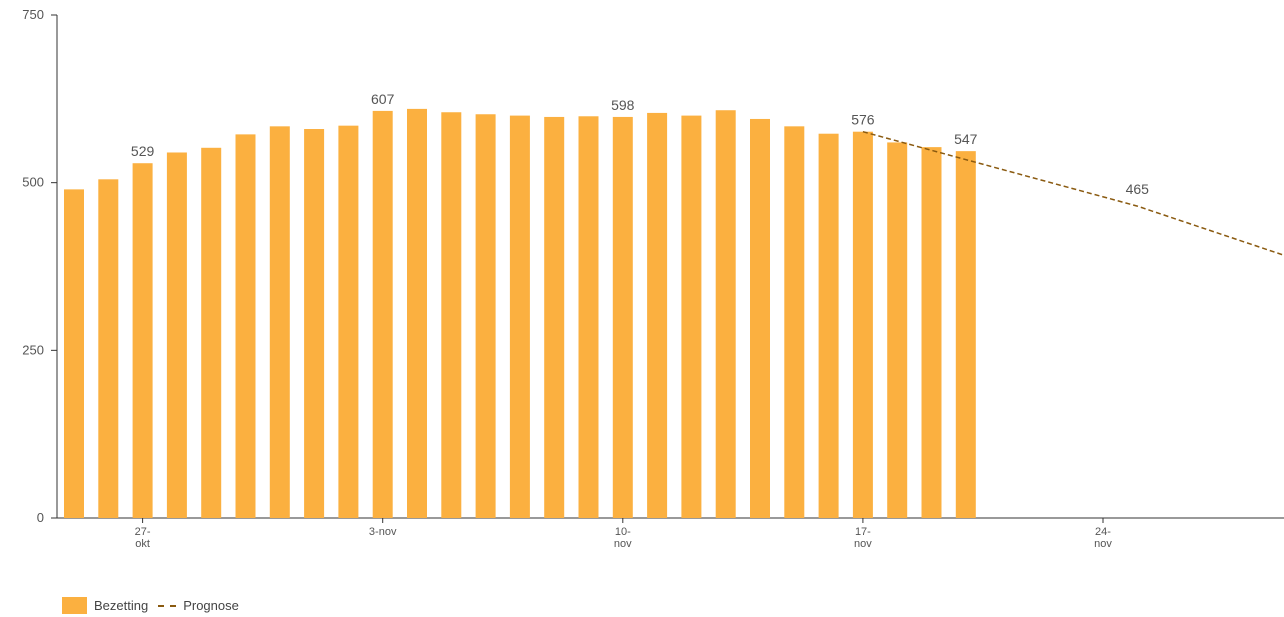 This screenshot has width=1284, height=617. I want to click on line-series-prognose, so click(1073, 193).